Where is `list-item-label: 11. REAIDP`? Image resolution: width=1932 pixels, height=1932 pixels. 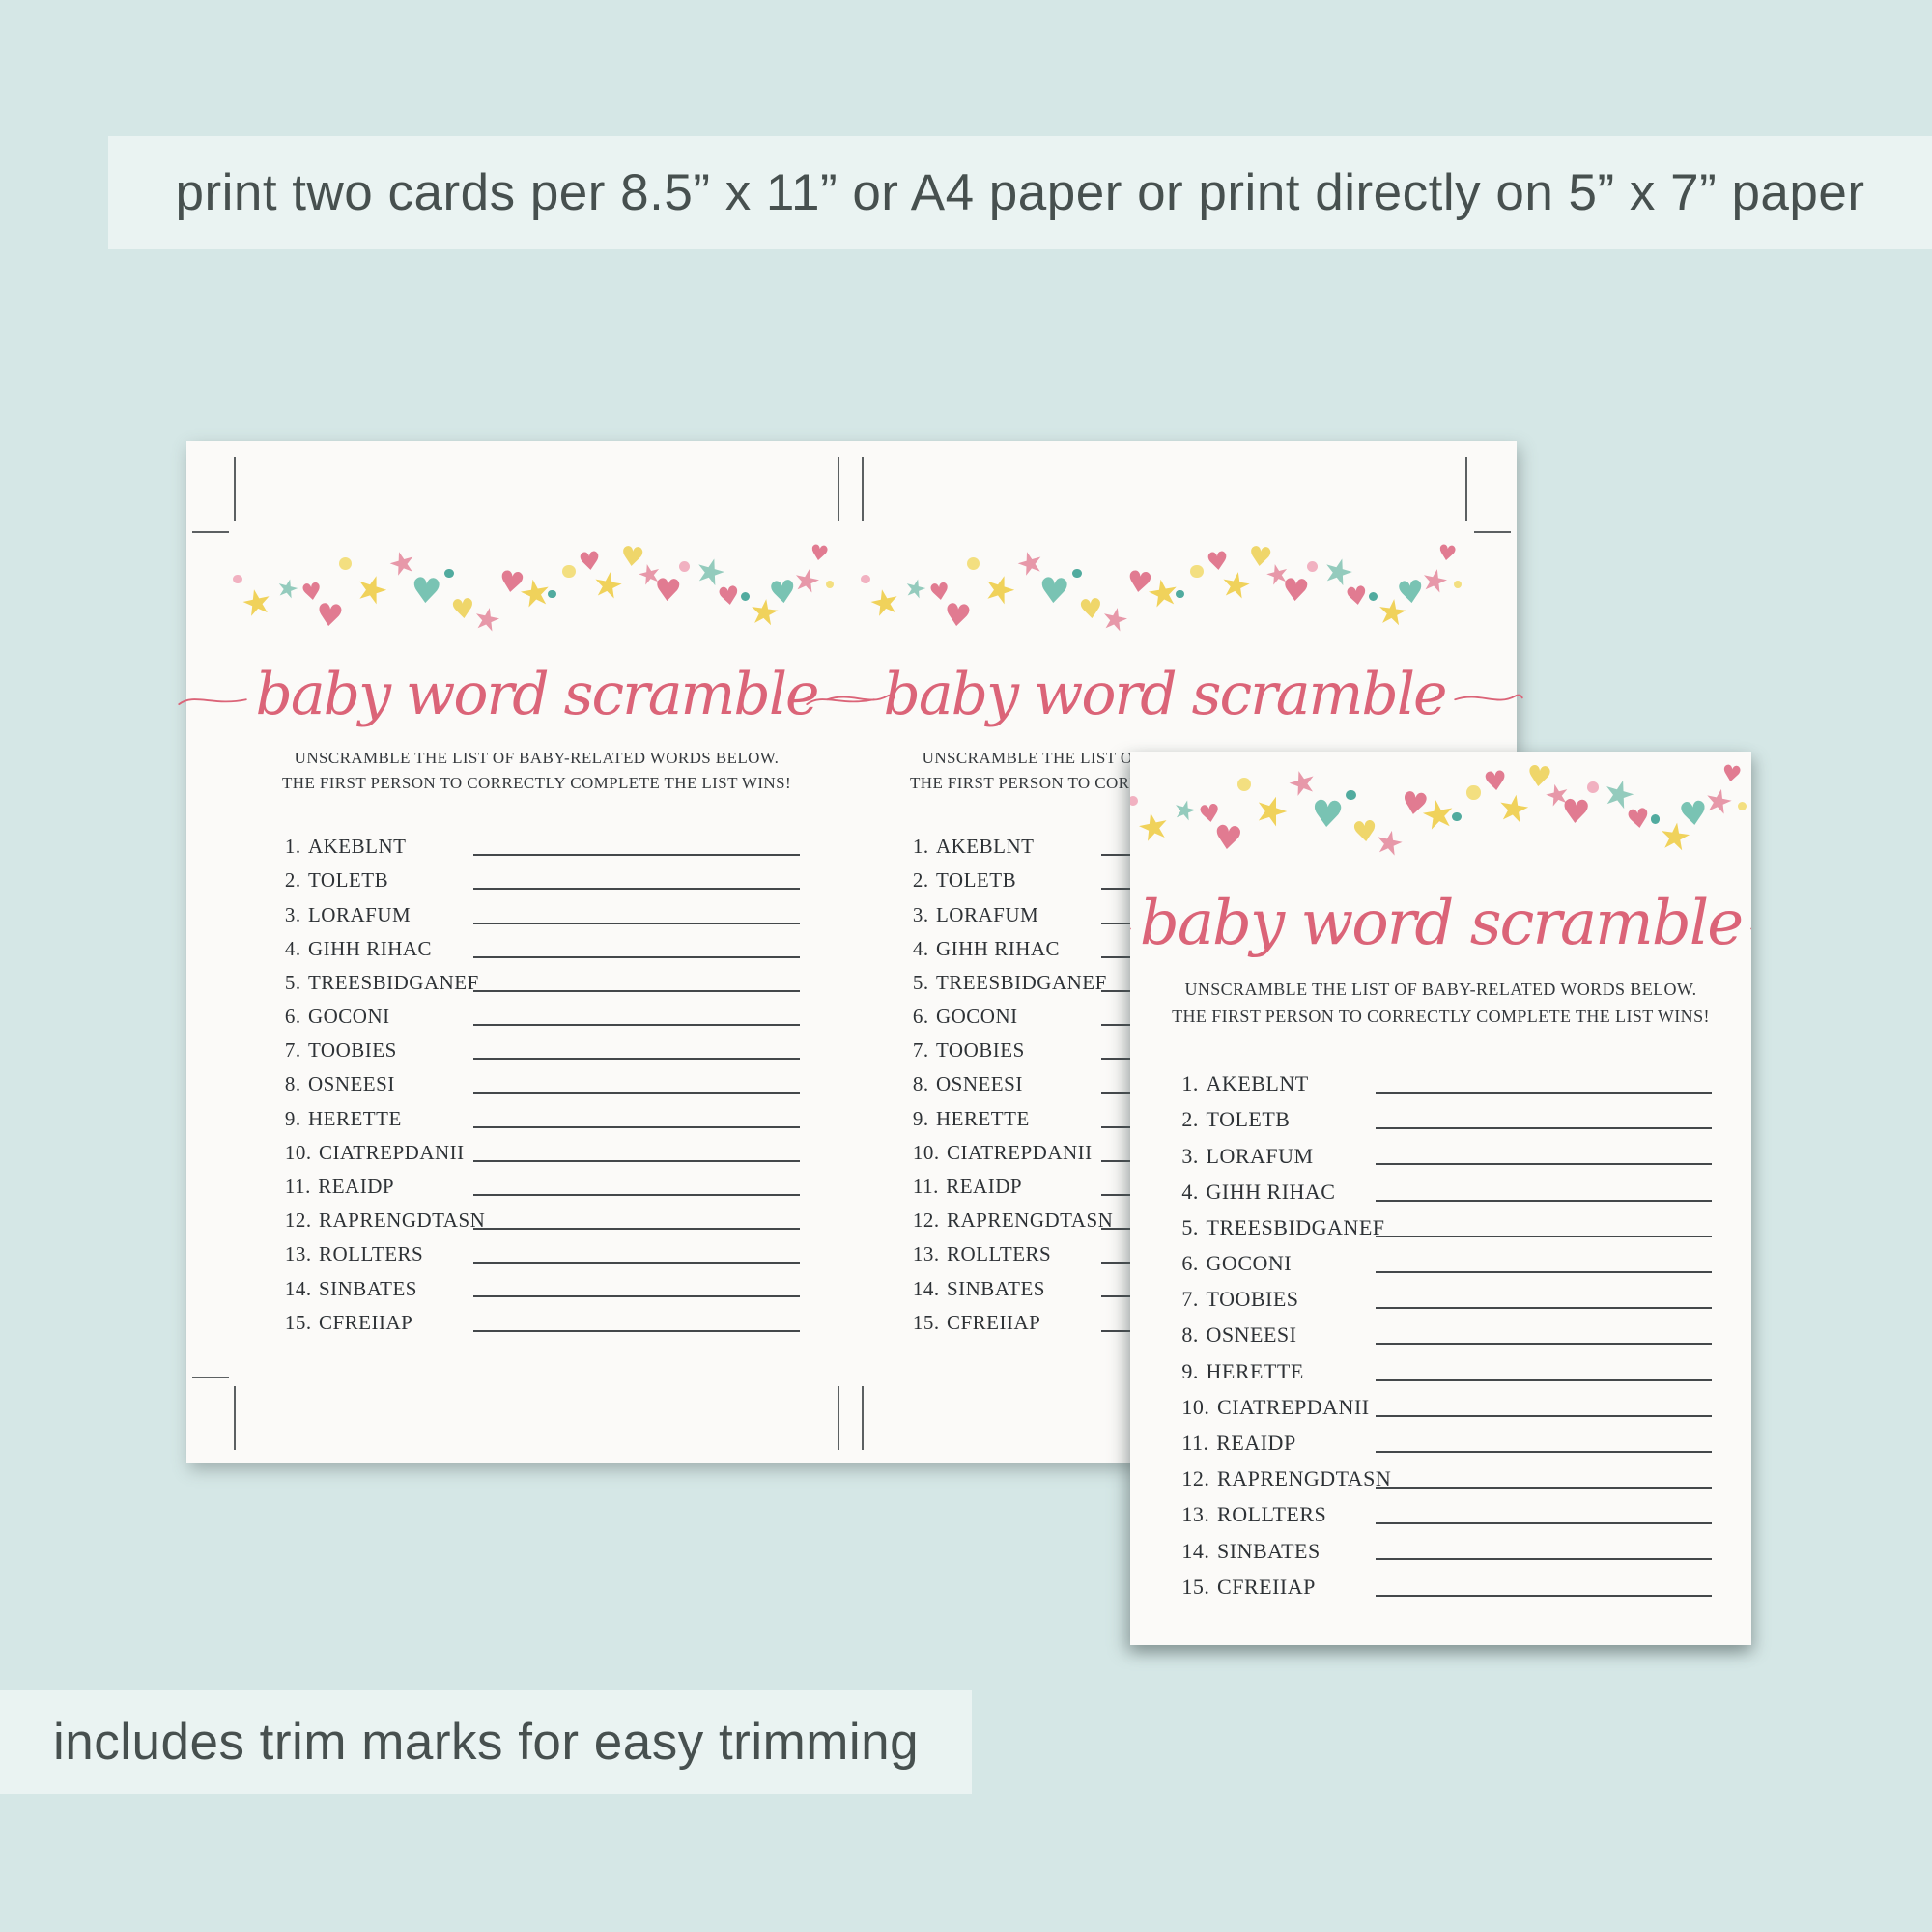 list-item-label: 11. REAIDP is located at coordinates (967, 1187).